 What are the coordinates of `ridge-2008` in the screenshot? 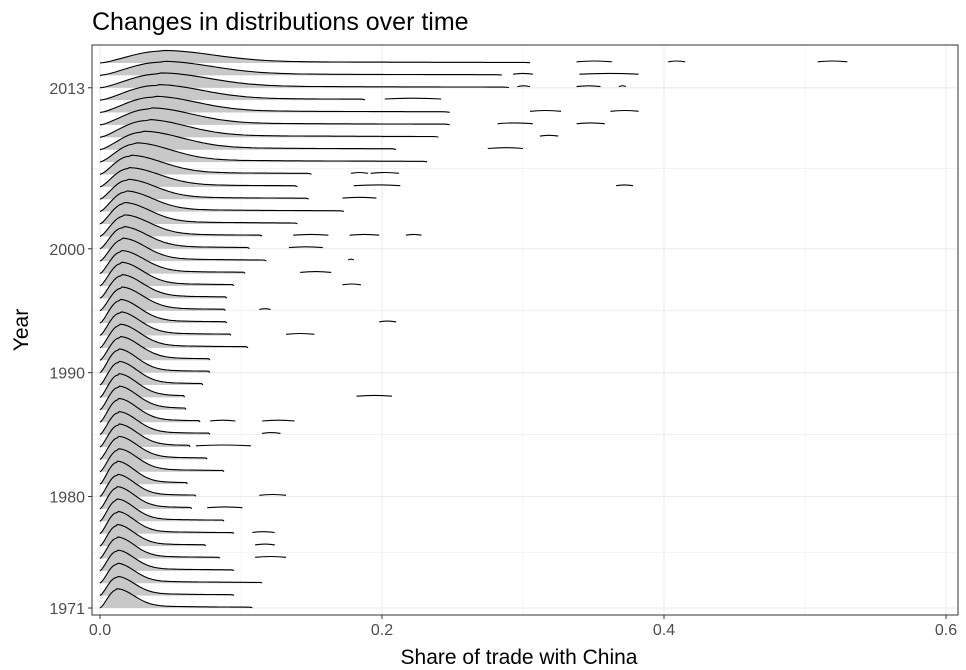 It's located at (311, 140).